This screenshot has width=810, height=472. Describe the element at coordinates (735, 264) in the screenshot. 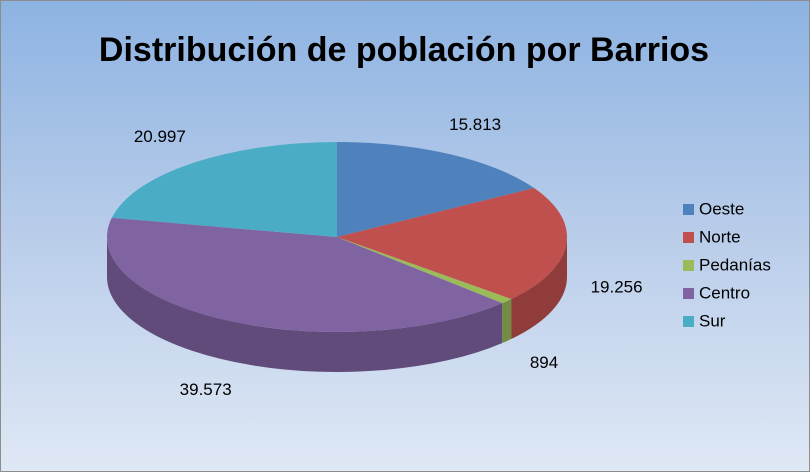

I see `legend-label: Pedanías` at that location.